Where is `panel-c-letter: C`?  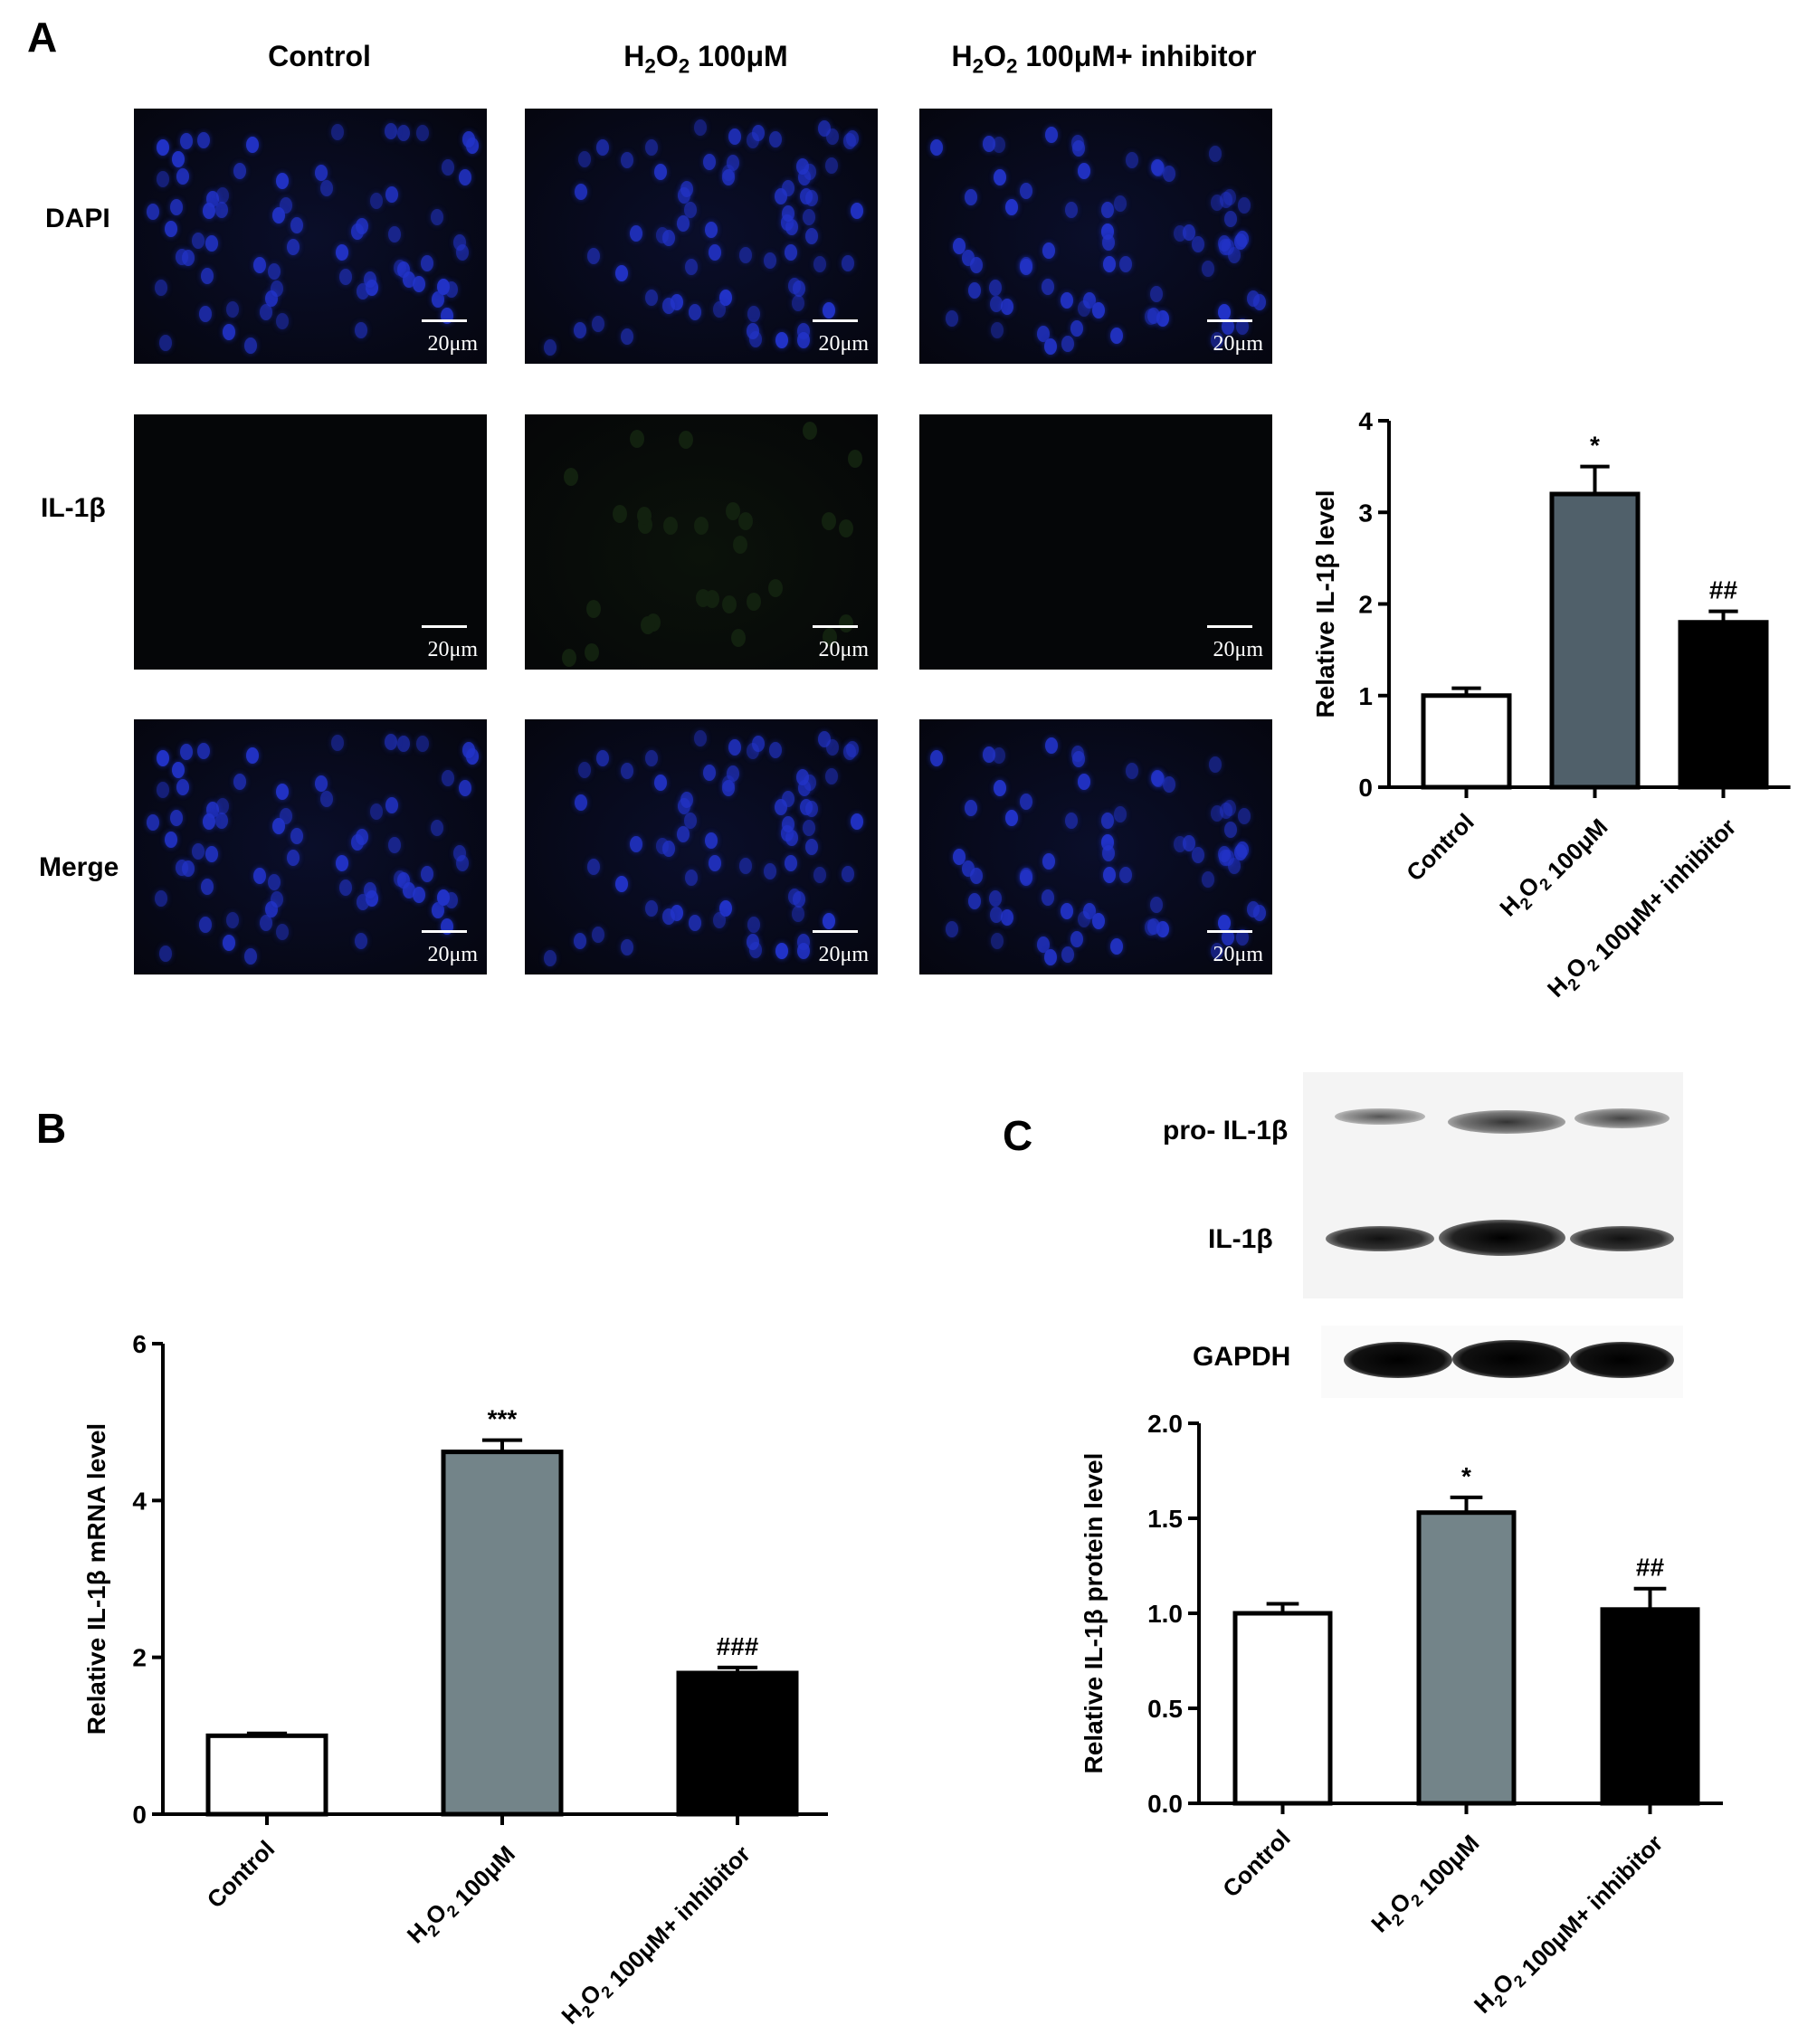
panel-c-letter: C is located at coordinates (1018, 1135).